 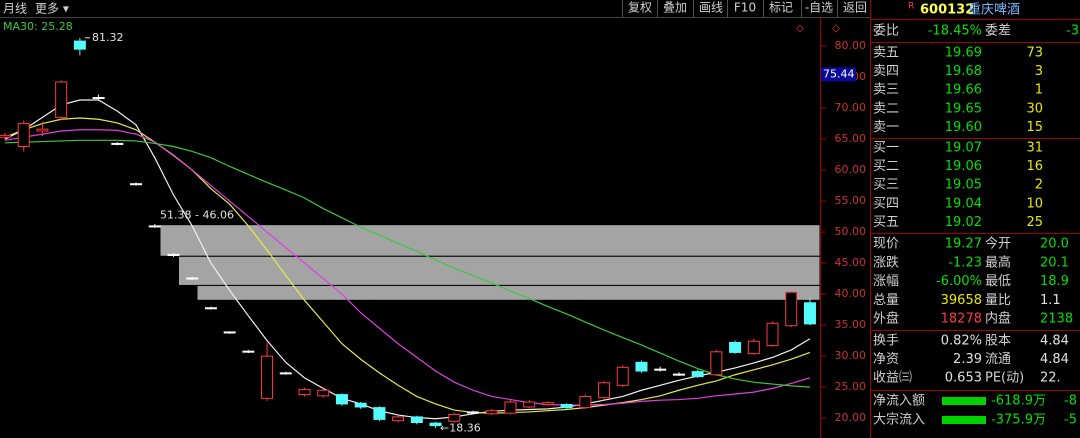 I want to click on field-value: 18.9, so click(x=1054, y=281).